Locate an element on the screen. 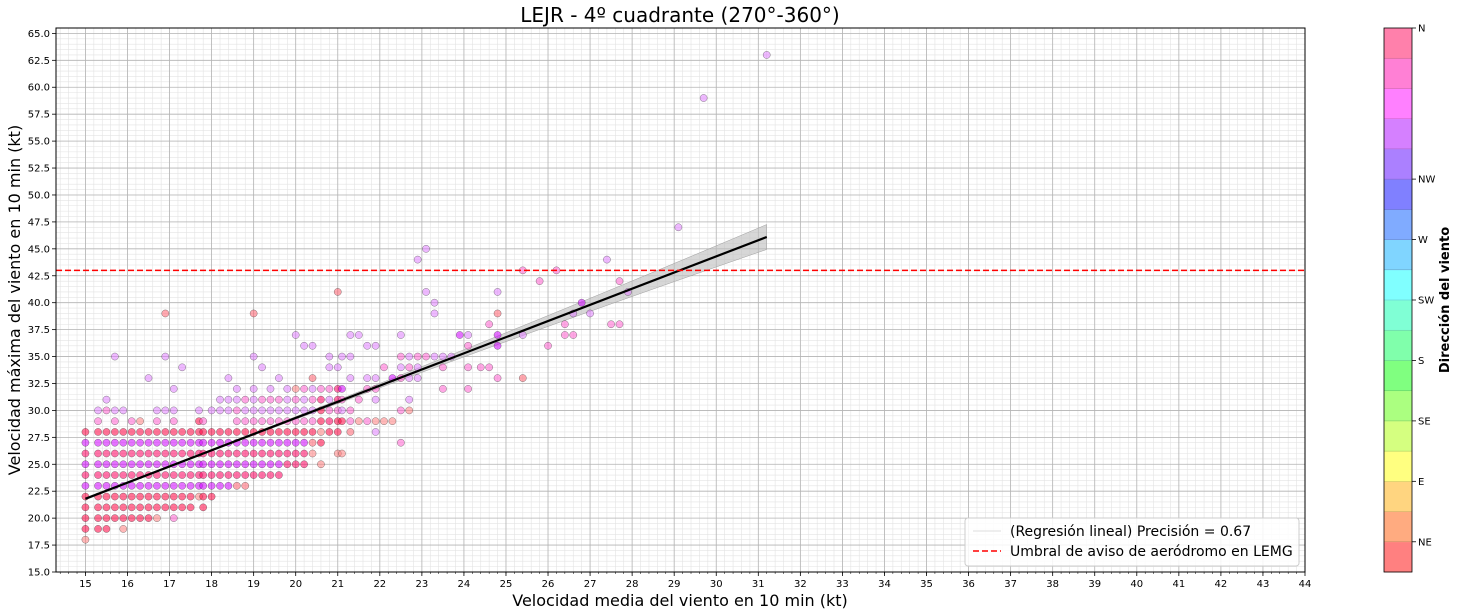  y-tick-label: 42.5 is located at coordinates (39, 276).